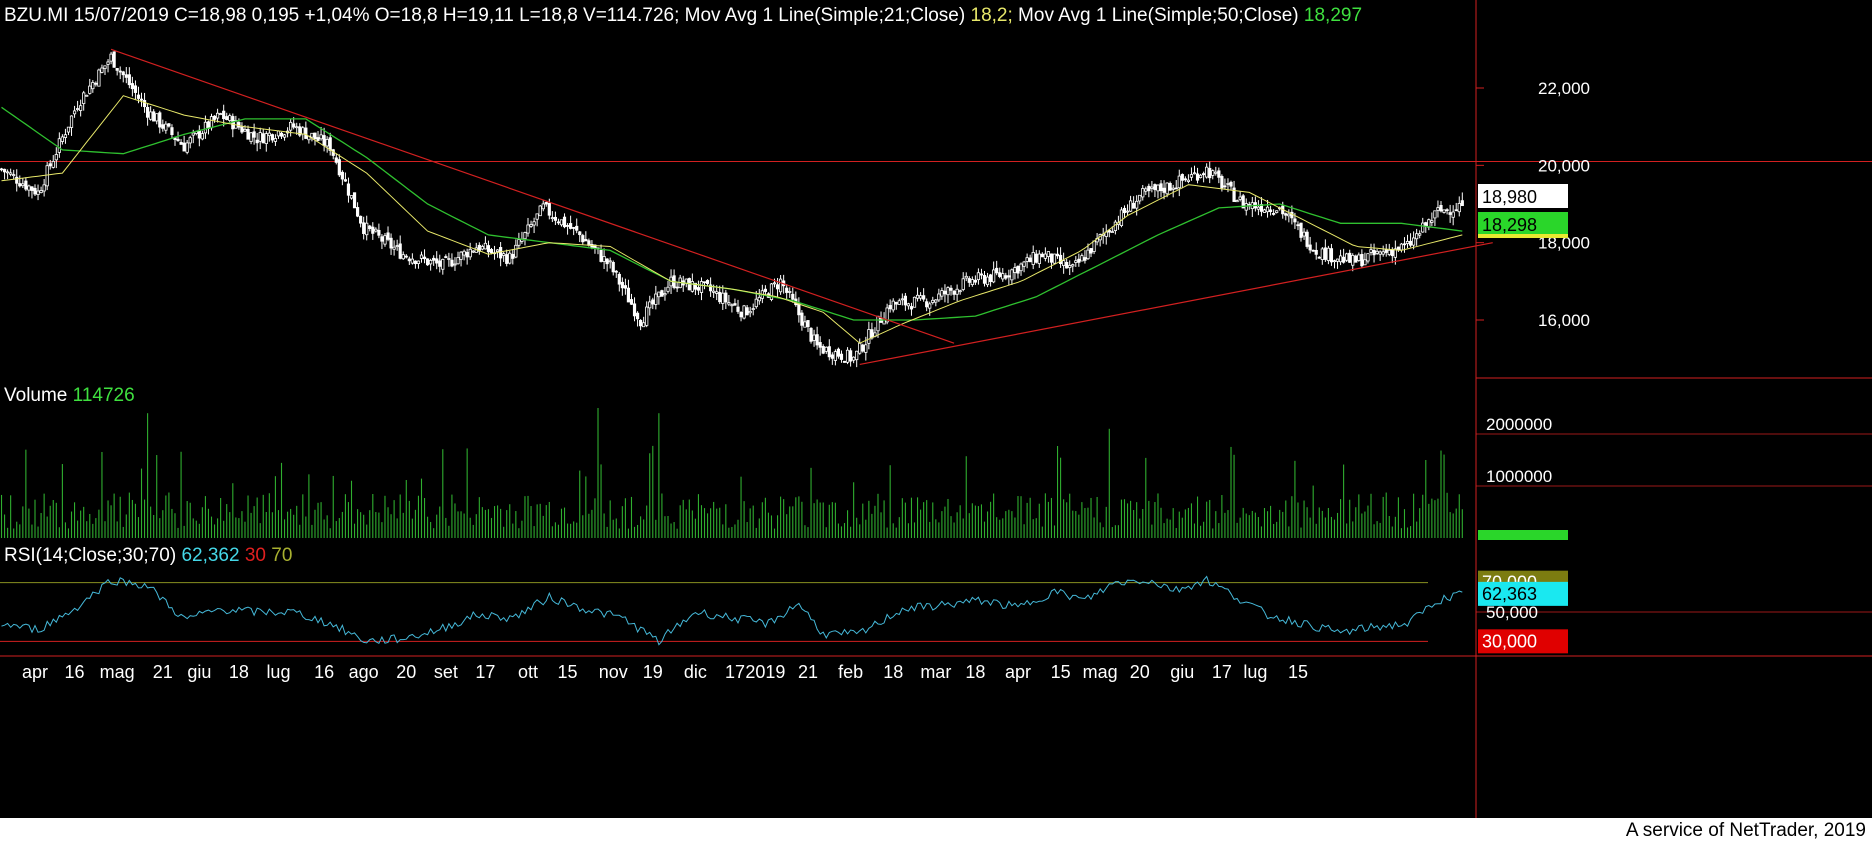 This screenshot has height=844, width=1872. What do you see at coordinates (117, 672) in the screenshot?
I see `x-tick-label: mag` at bounding box center [117, 672].